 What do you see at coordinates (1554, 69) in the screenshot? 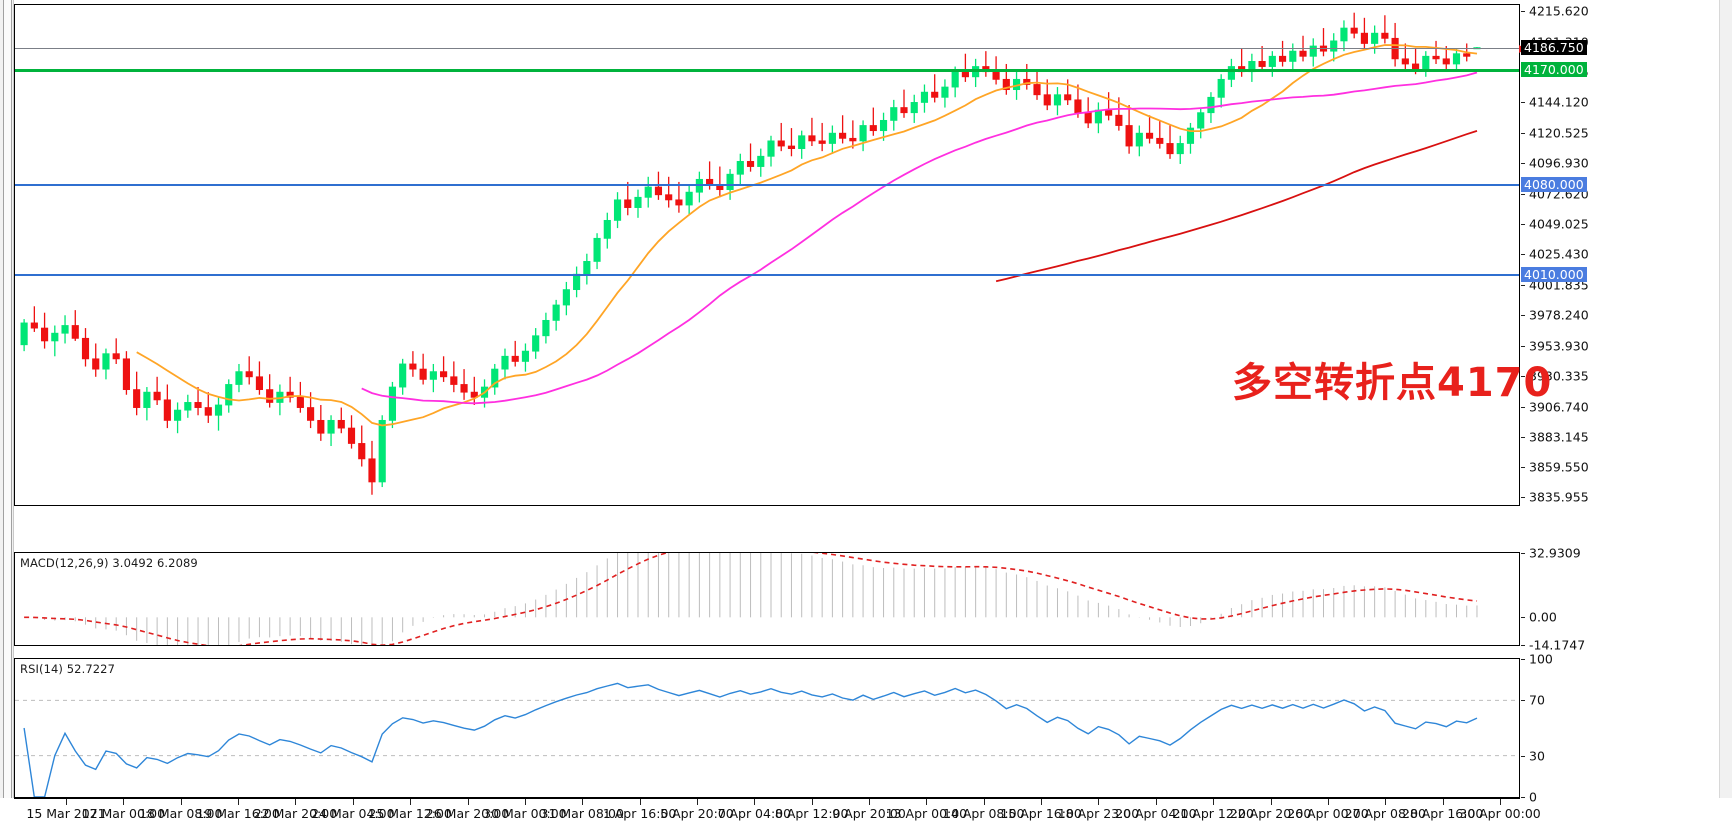
I see `price-level-badge: 4170.000` at bounding box center [1554, 69].